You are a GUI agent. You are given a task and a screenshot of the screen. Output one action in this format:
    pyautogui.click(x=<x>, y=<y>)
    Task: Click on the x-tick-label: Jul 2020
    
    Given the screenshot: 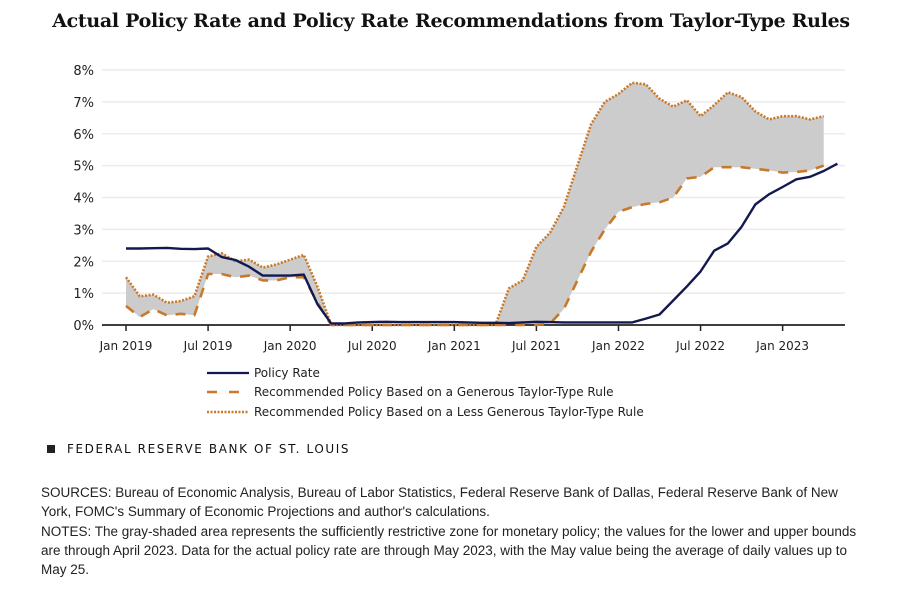 What is the action you would take?
    pyautogui.click(x=372, y=346)
    